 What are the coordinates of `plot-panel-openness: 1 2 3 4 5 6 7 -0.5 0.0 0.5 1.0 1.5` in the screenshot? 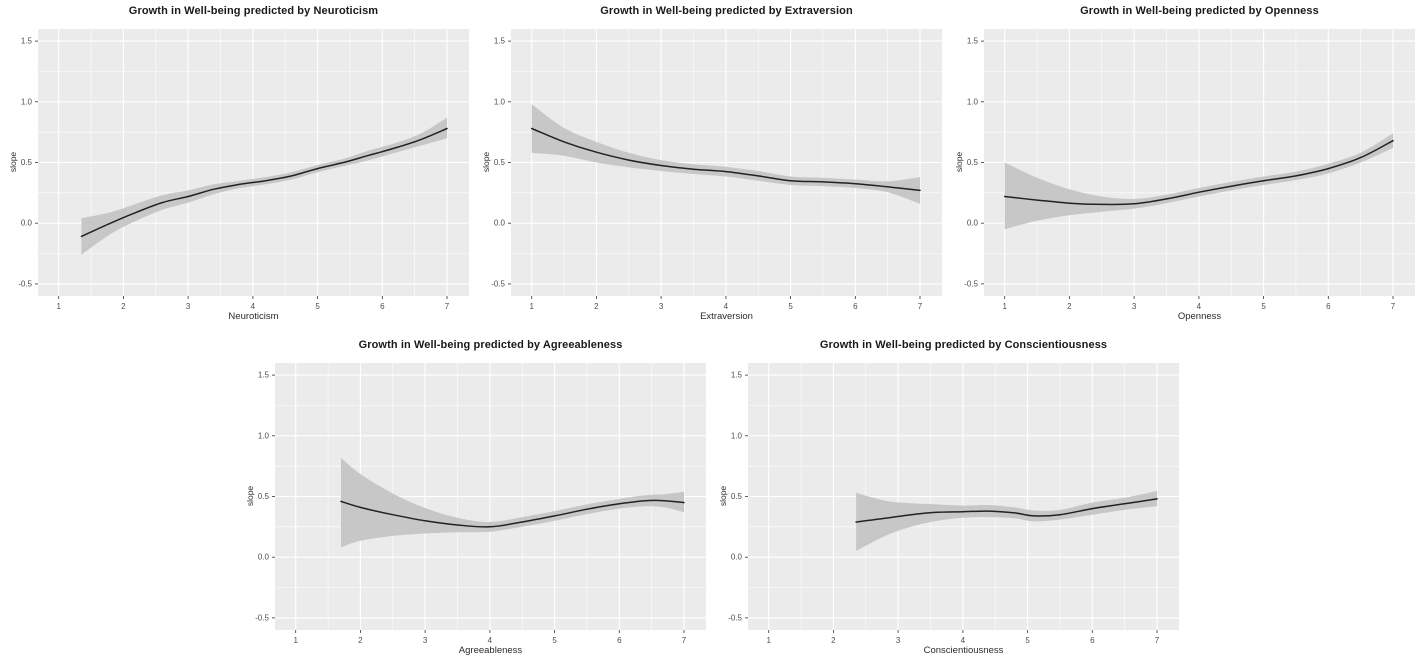 It's located at (1189, 170).